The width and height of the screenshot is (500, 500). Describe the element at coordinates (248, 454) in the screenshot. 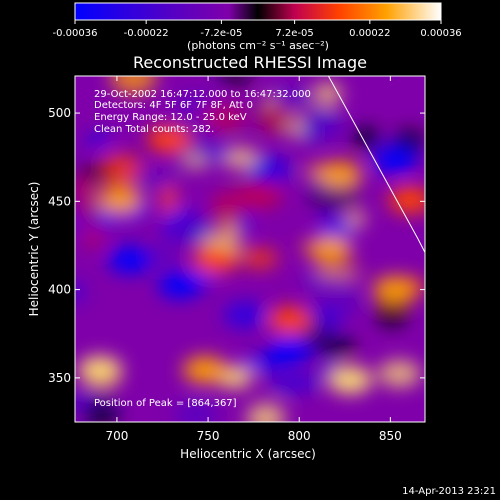

I see `x-axis-label: Heliocentric X (arcsec)` at that location.